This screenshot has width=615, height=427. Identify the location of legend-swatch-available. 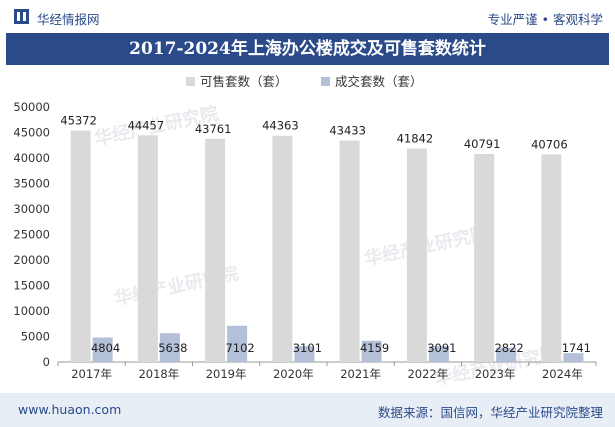
(190, 81).